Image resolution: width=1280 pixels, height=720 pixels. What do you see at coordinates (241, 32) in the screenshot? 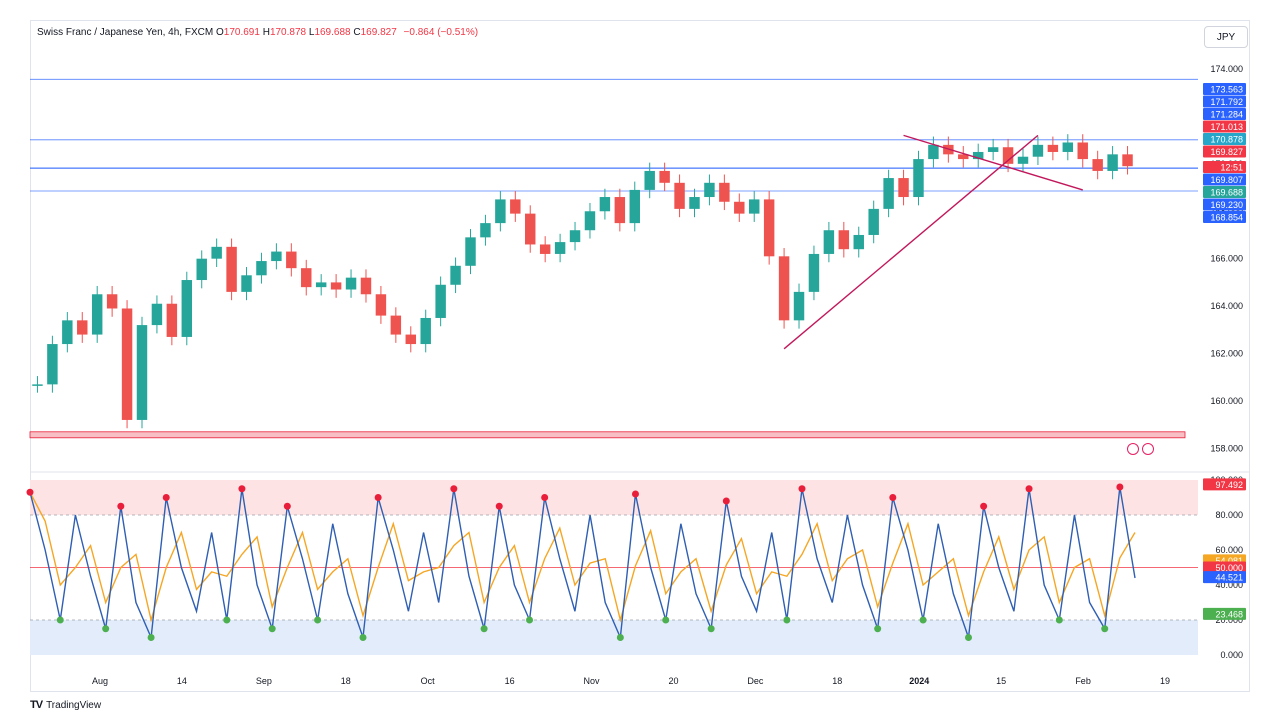
I see `open-value: 170.691` at bounding box center [241, 32].